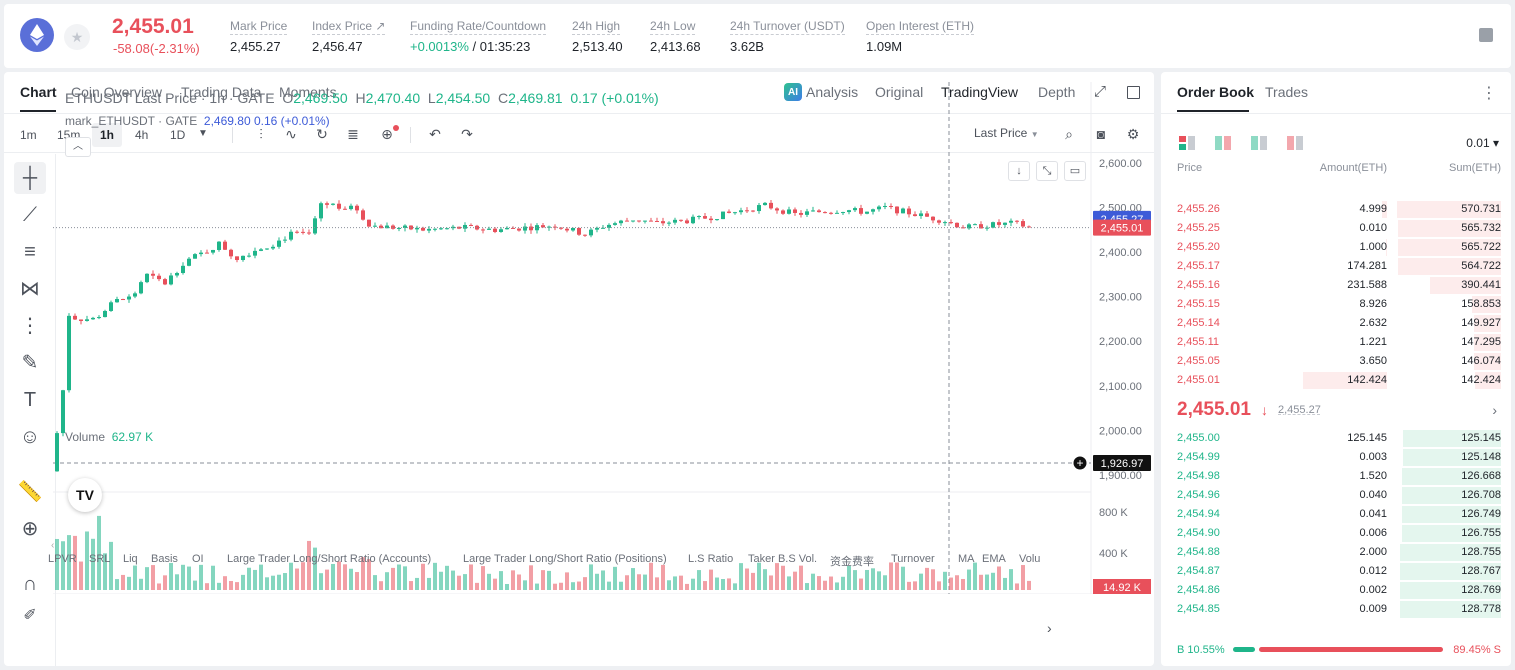 Image resolution: width=1515 pixels, height=670 pixels. What do you see at coordinates (30, 289) in the screenshot?
I see `pattern-tool-icon: ⋈` at bounding box center [30, 289].